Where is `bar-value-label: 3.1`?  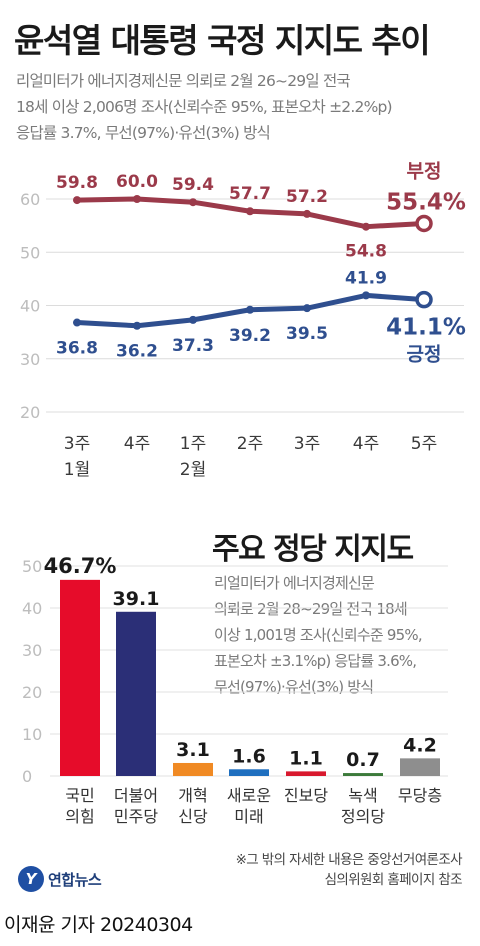 bar-value-label: 3.1 is located at coordinates (193, 750).